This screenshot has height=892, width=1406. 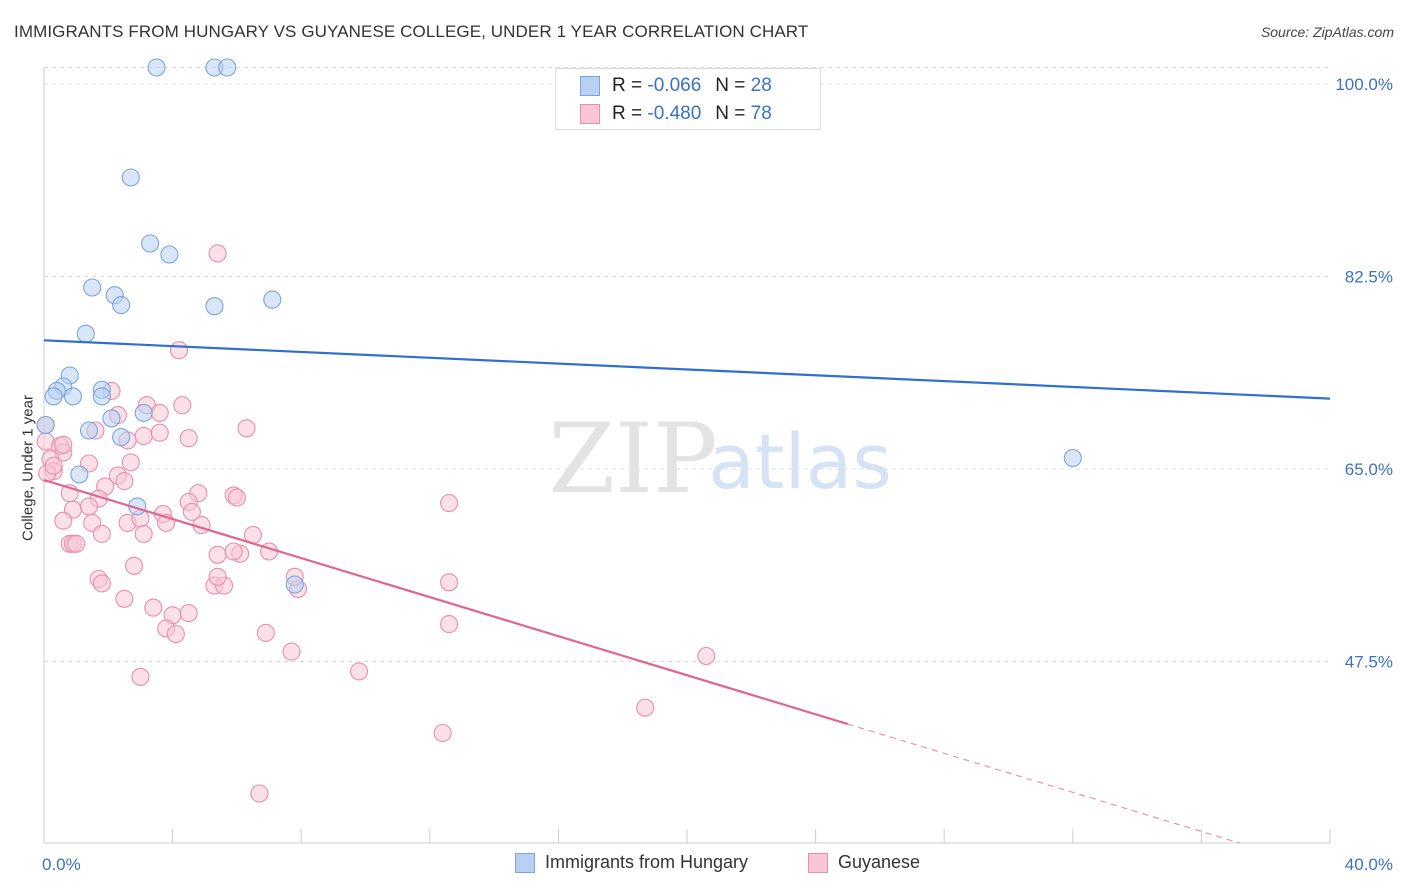 I want to click on y-tick-label: 65.0%, so click(x=1369, y=469).